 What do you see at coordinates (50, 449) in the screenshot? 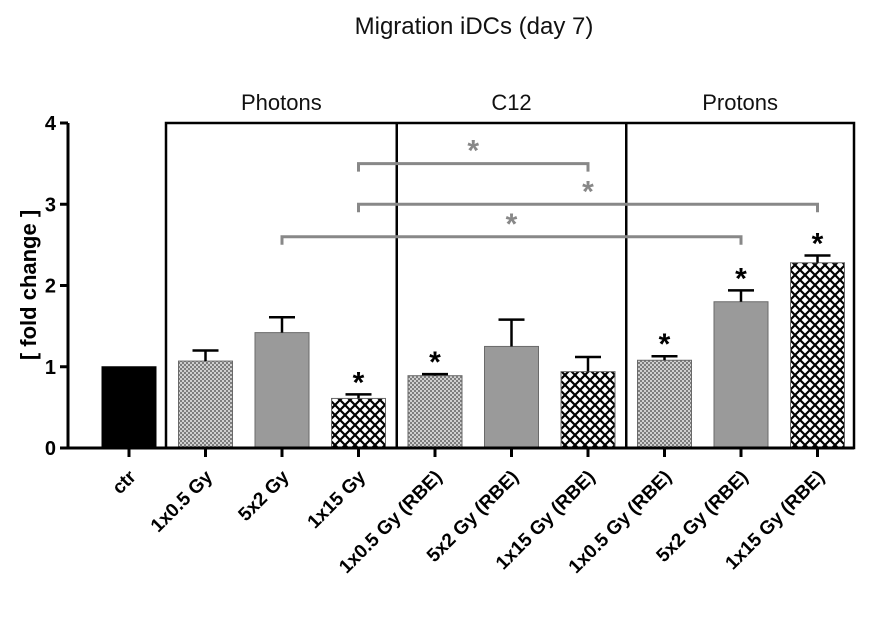
I see `y-tick-label: 0` at bounding box center [50, 449].